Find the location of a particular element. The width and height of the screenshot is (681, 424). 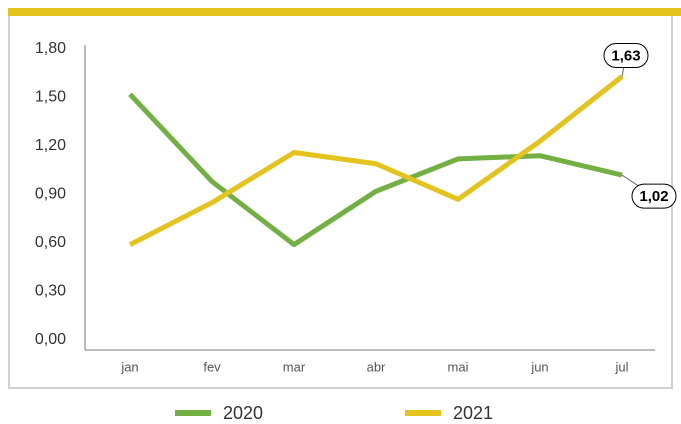

value-label: 1,63 is located at coordinates (625, 55).